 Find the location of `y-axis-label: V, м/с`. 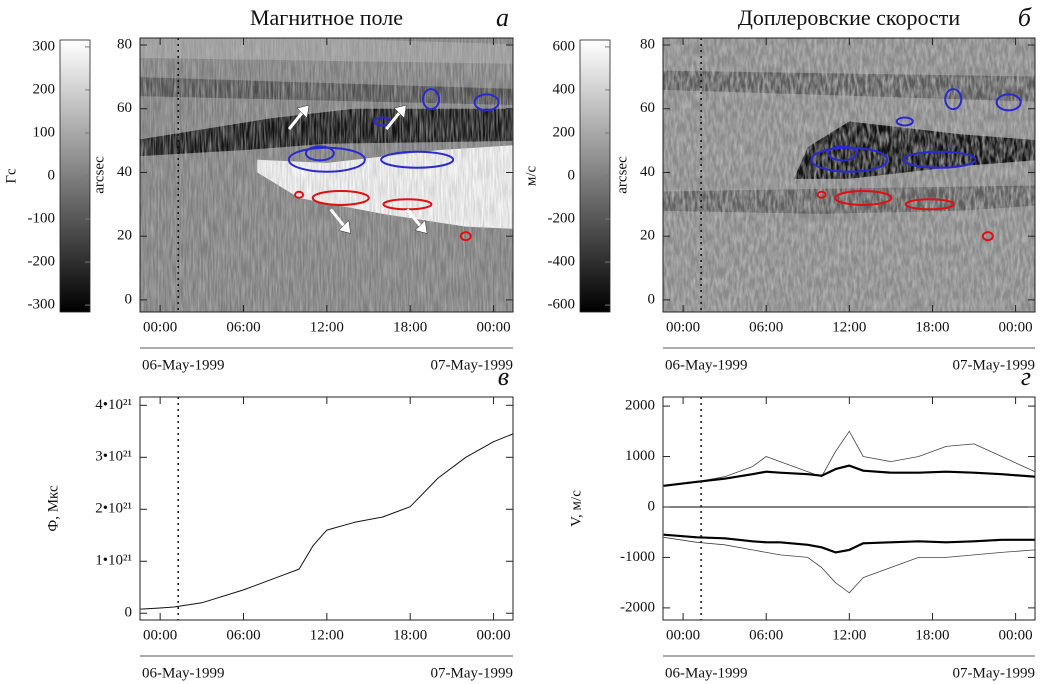

y-axis-label: V, м/с is located at coordinates (576, 508).